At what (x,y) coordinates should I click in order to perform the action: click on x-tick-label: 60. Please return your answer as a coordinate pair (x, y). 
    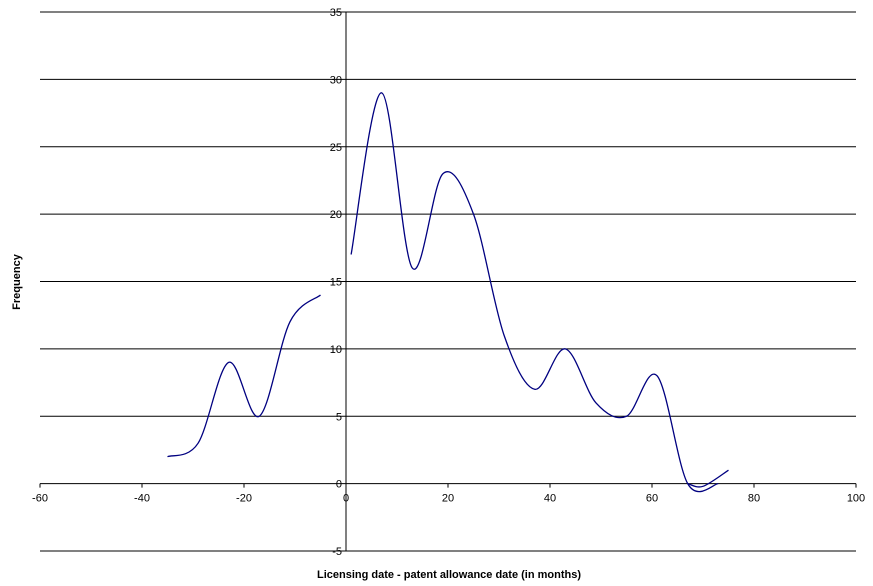
    Looking at the image, I should click on (652, 499).